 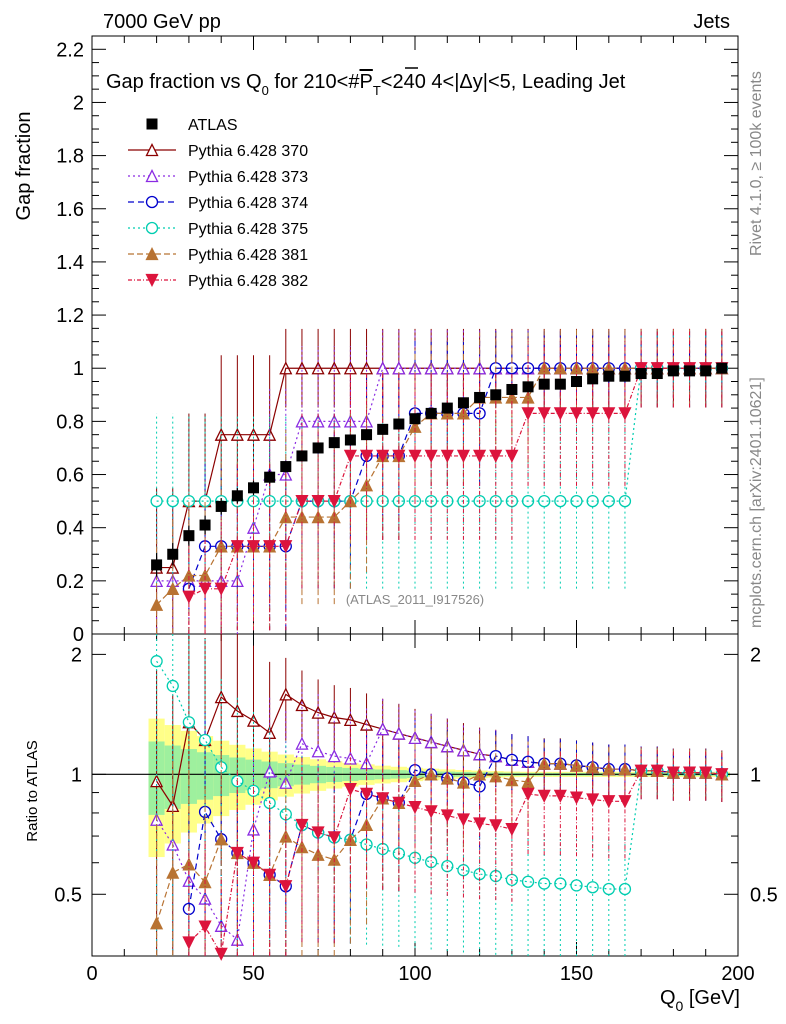 I want to click on ratio-y-tick-label-right: 2, so click(x=755, y=655).